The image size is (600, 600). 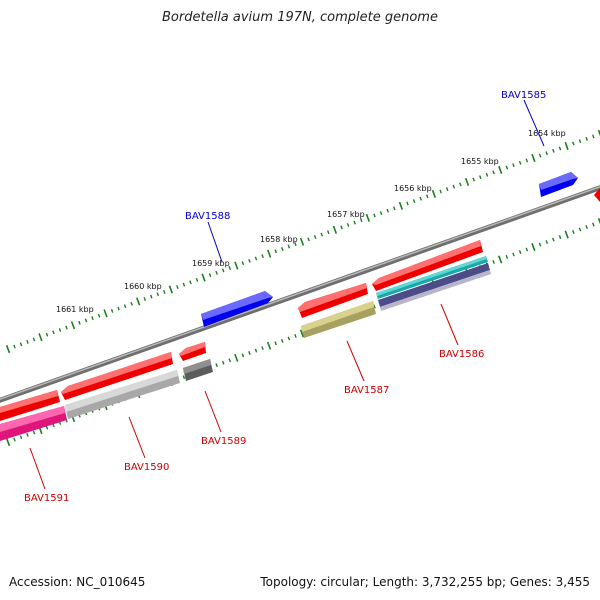 I want to click on leader-bav1589, so click(x=213, y=411).